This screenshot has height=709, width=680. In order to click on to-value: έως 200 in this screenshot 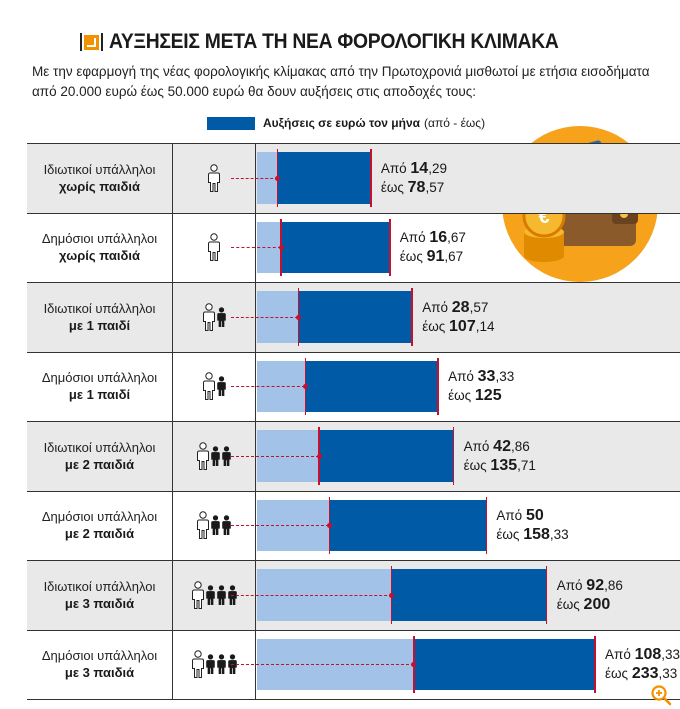, I will do `click(583, 604)`.